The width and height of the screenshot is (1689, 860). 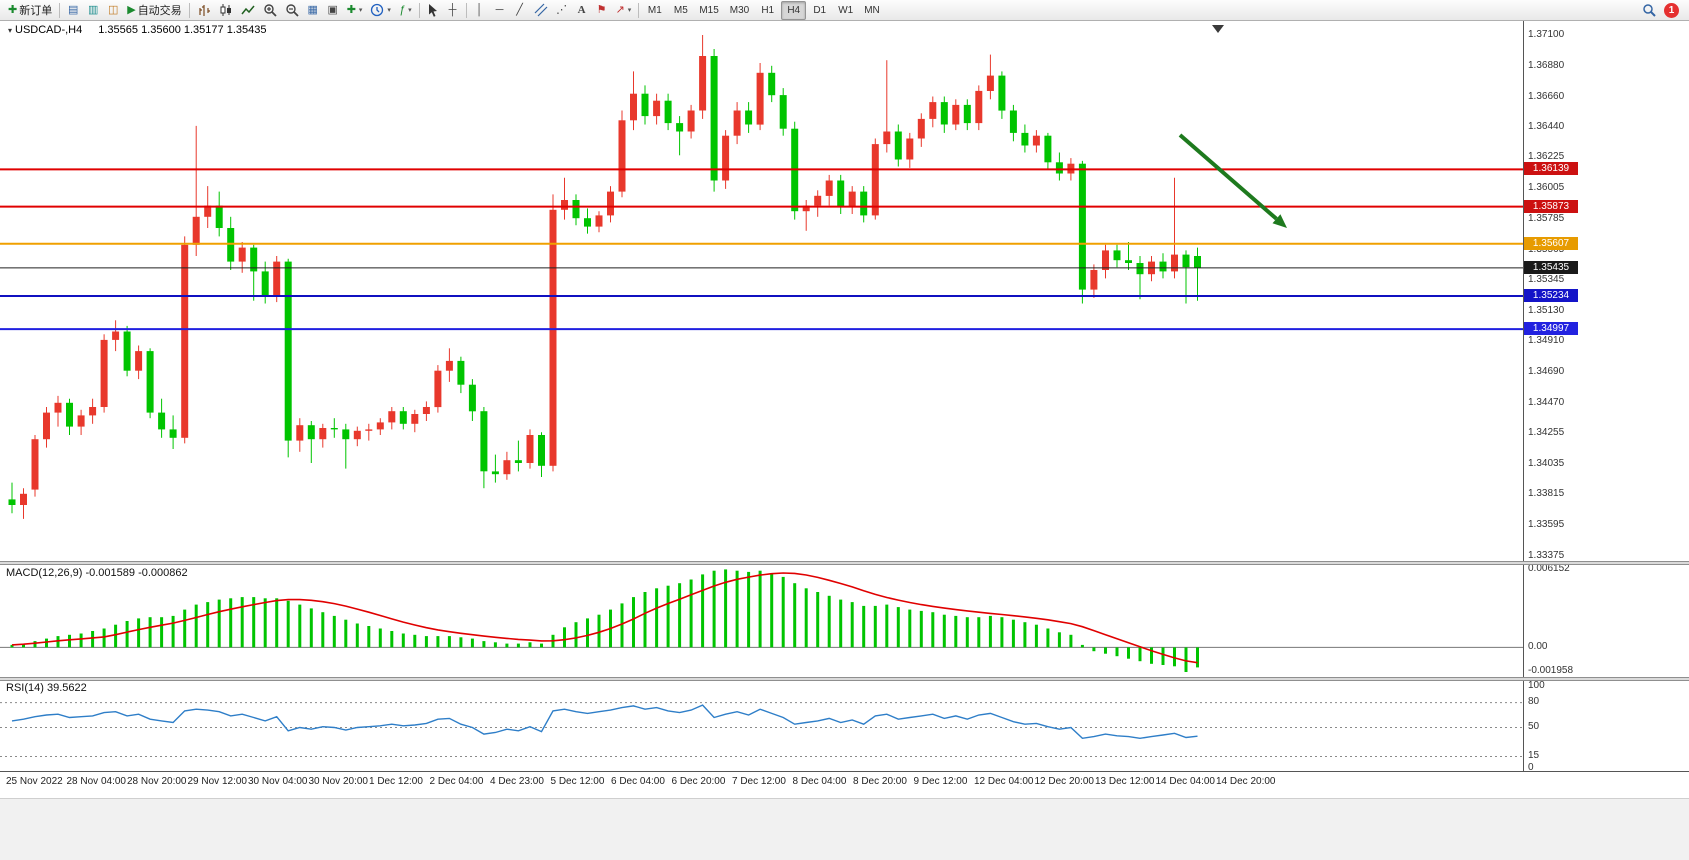 What do you see at coordinates (1531, 767) in the screenshot?
I see `rsi-axis-0: 0` at bounding box center [1531, 767].